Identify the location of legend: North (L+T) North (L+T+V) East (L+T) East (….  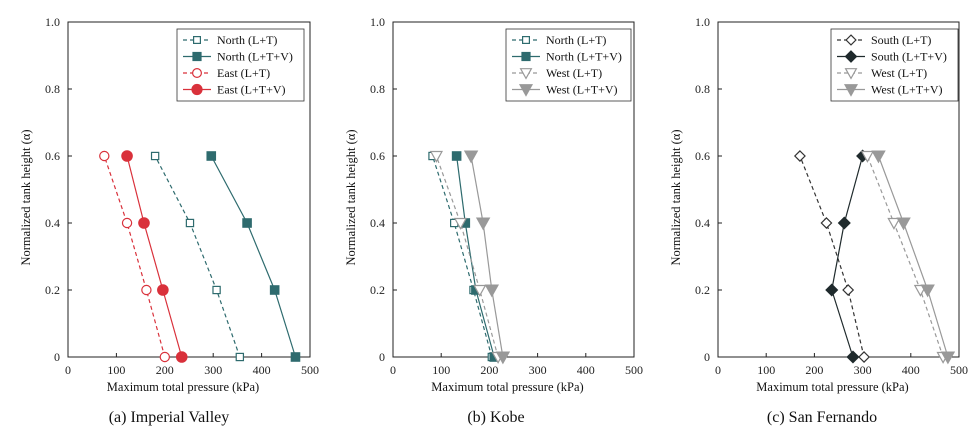
(240, 65).